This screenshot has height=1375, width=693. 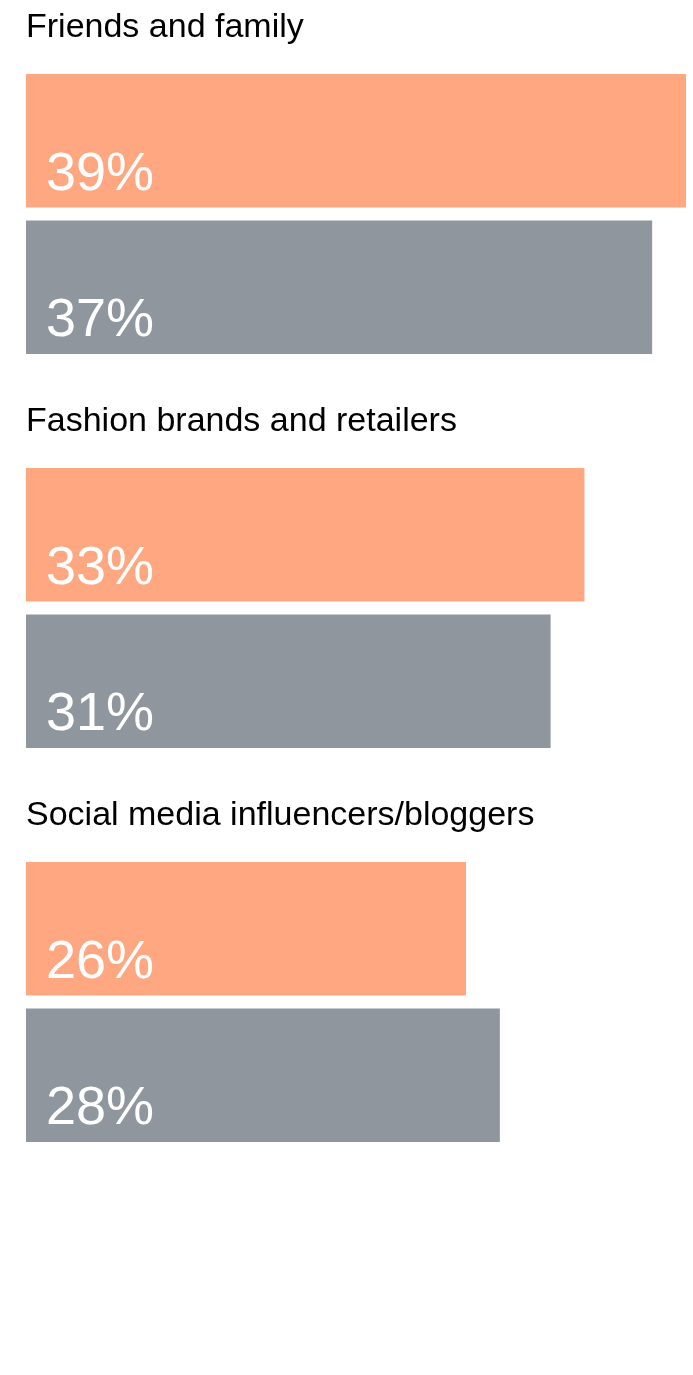 What do you see at coordinates (241, 419) in the screenshot?
I see `y-tick-label: Fashion brands and retailers` at bounding box center [241, 419].